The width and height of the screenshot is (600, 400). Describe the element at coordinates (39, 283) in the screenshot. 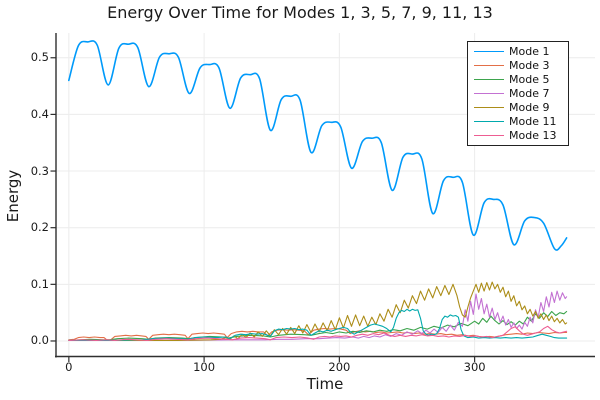

I see `y-tick-label: 0.1` at that location.